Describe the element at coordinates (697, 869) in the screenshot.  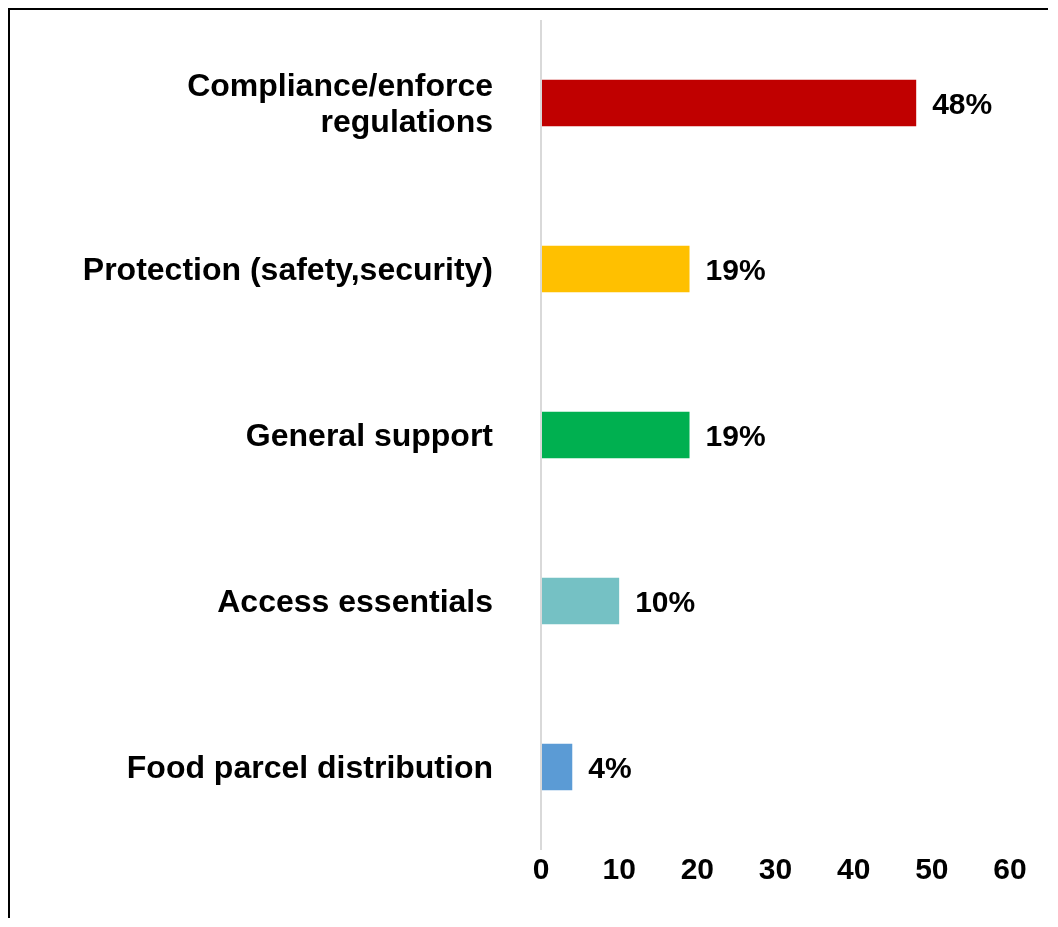
I see `x-tick-label: 20` at that location.